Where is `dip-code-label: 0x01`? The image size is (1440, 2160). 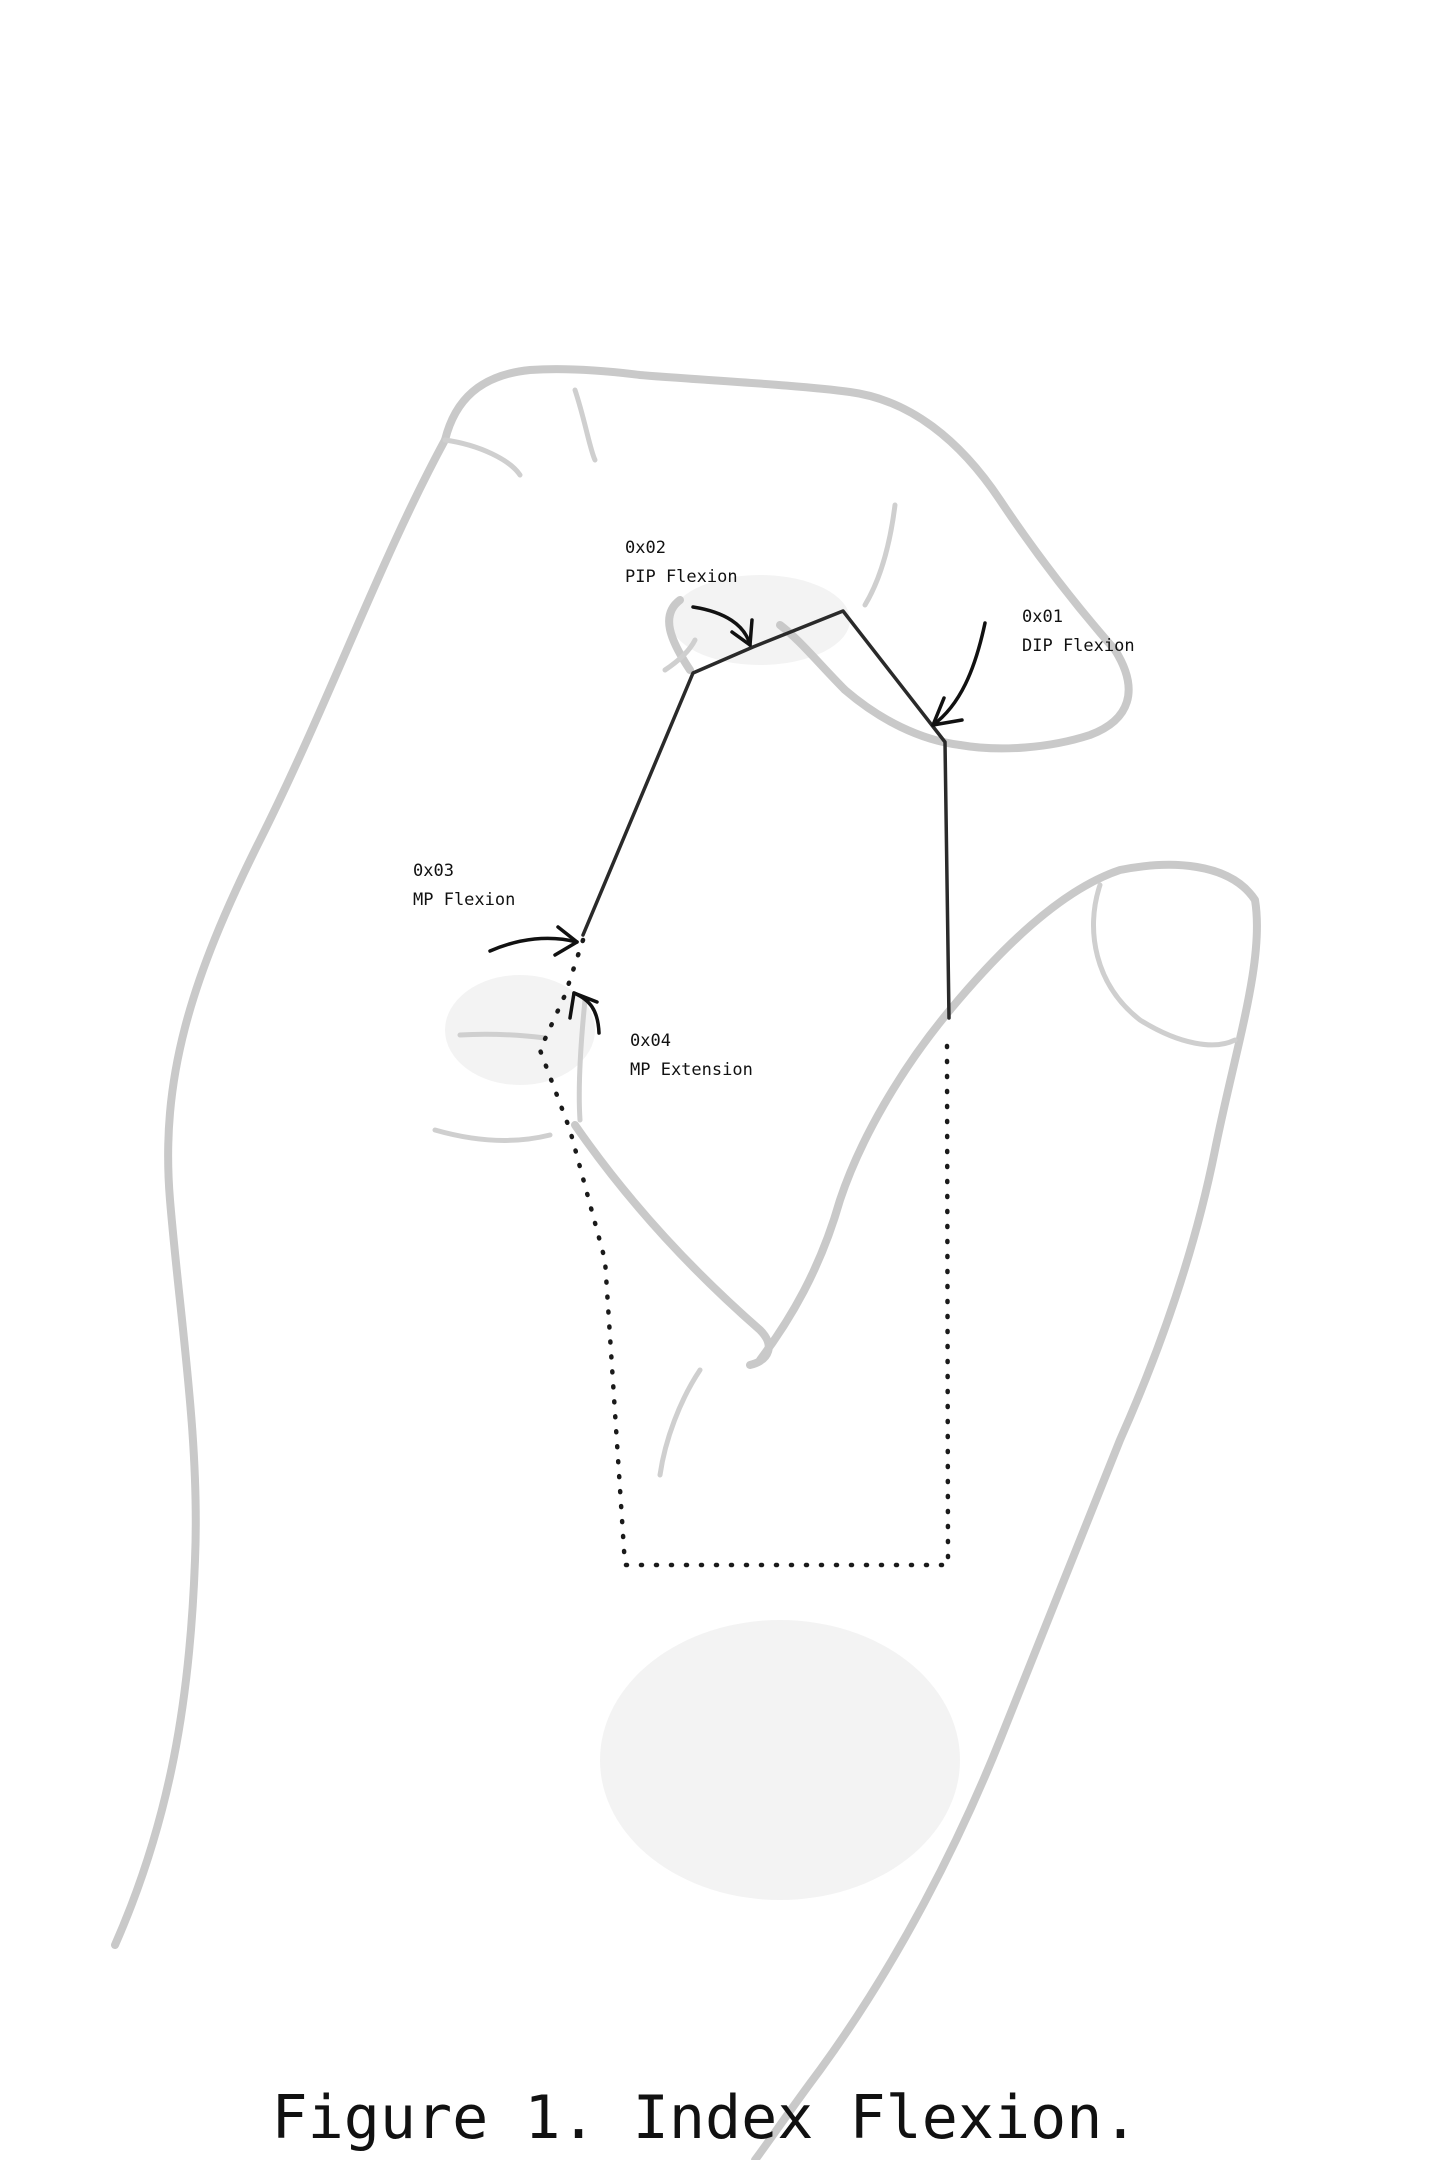
dip-code-label: 0x01 is located at coordinates (1042, 617).